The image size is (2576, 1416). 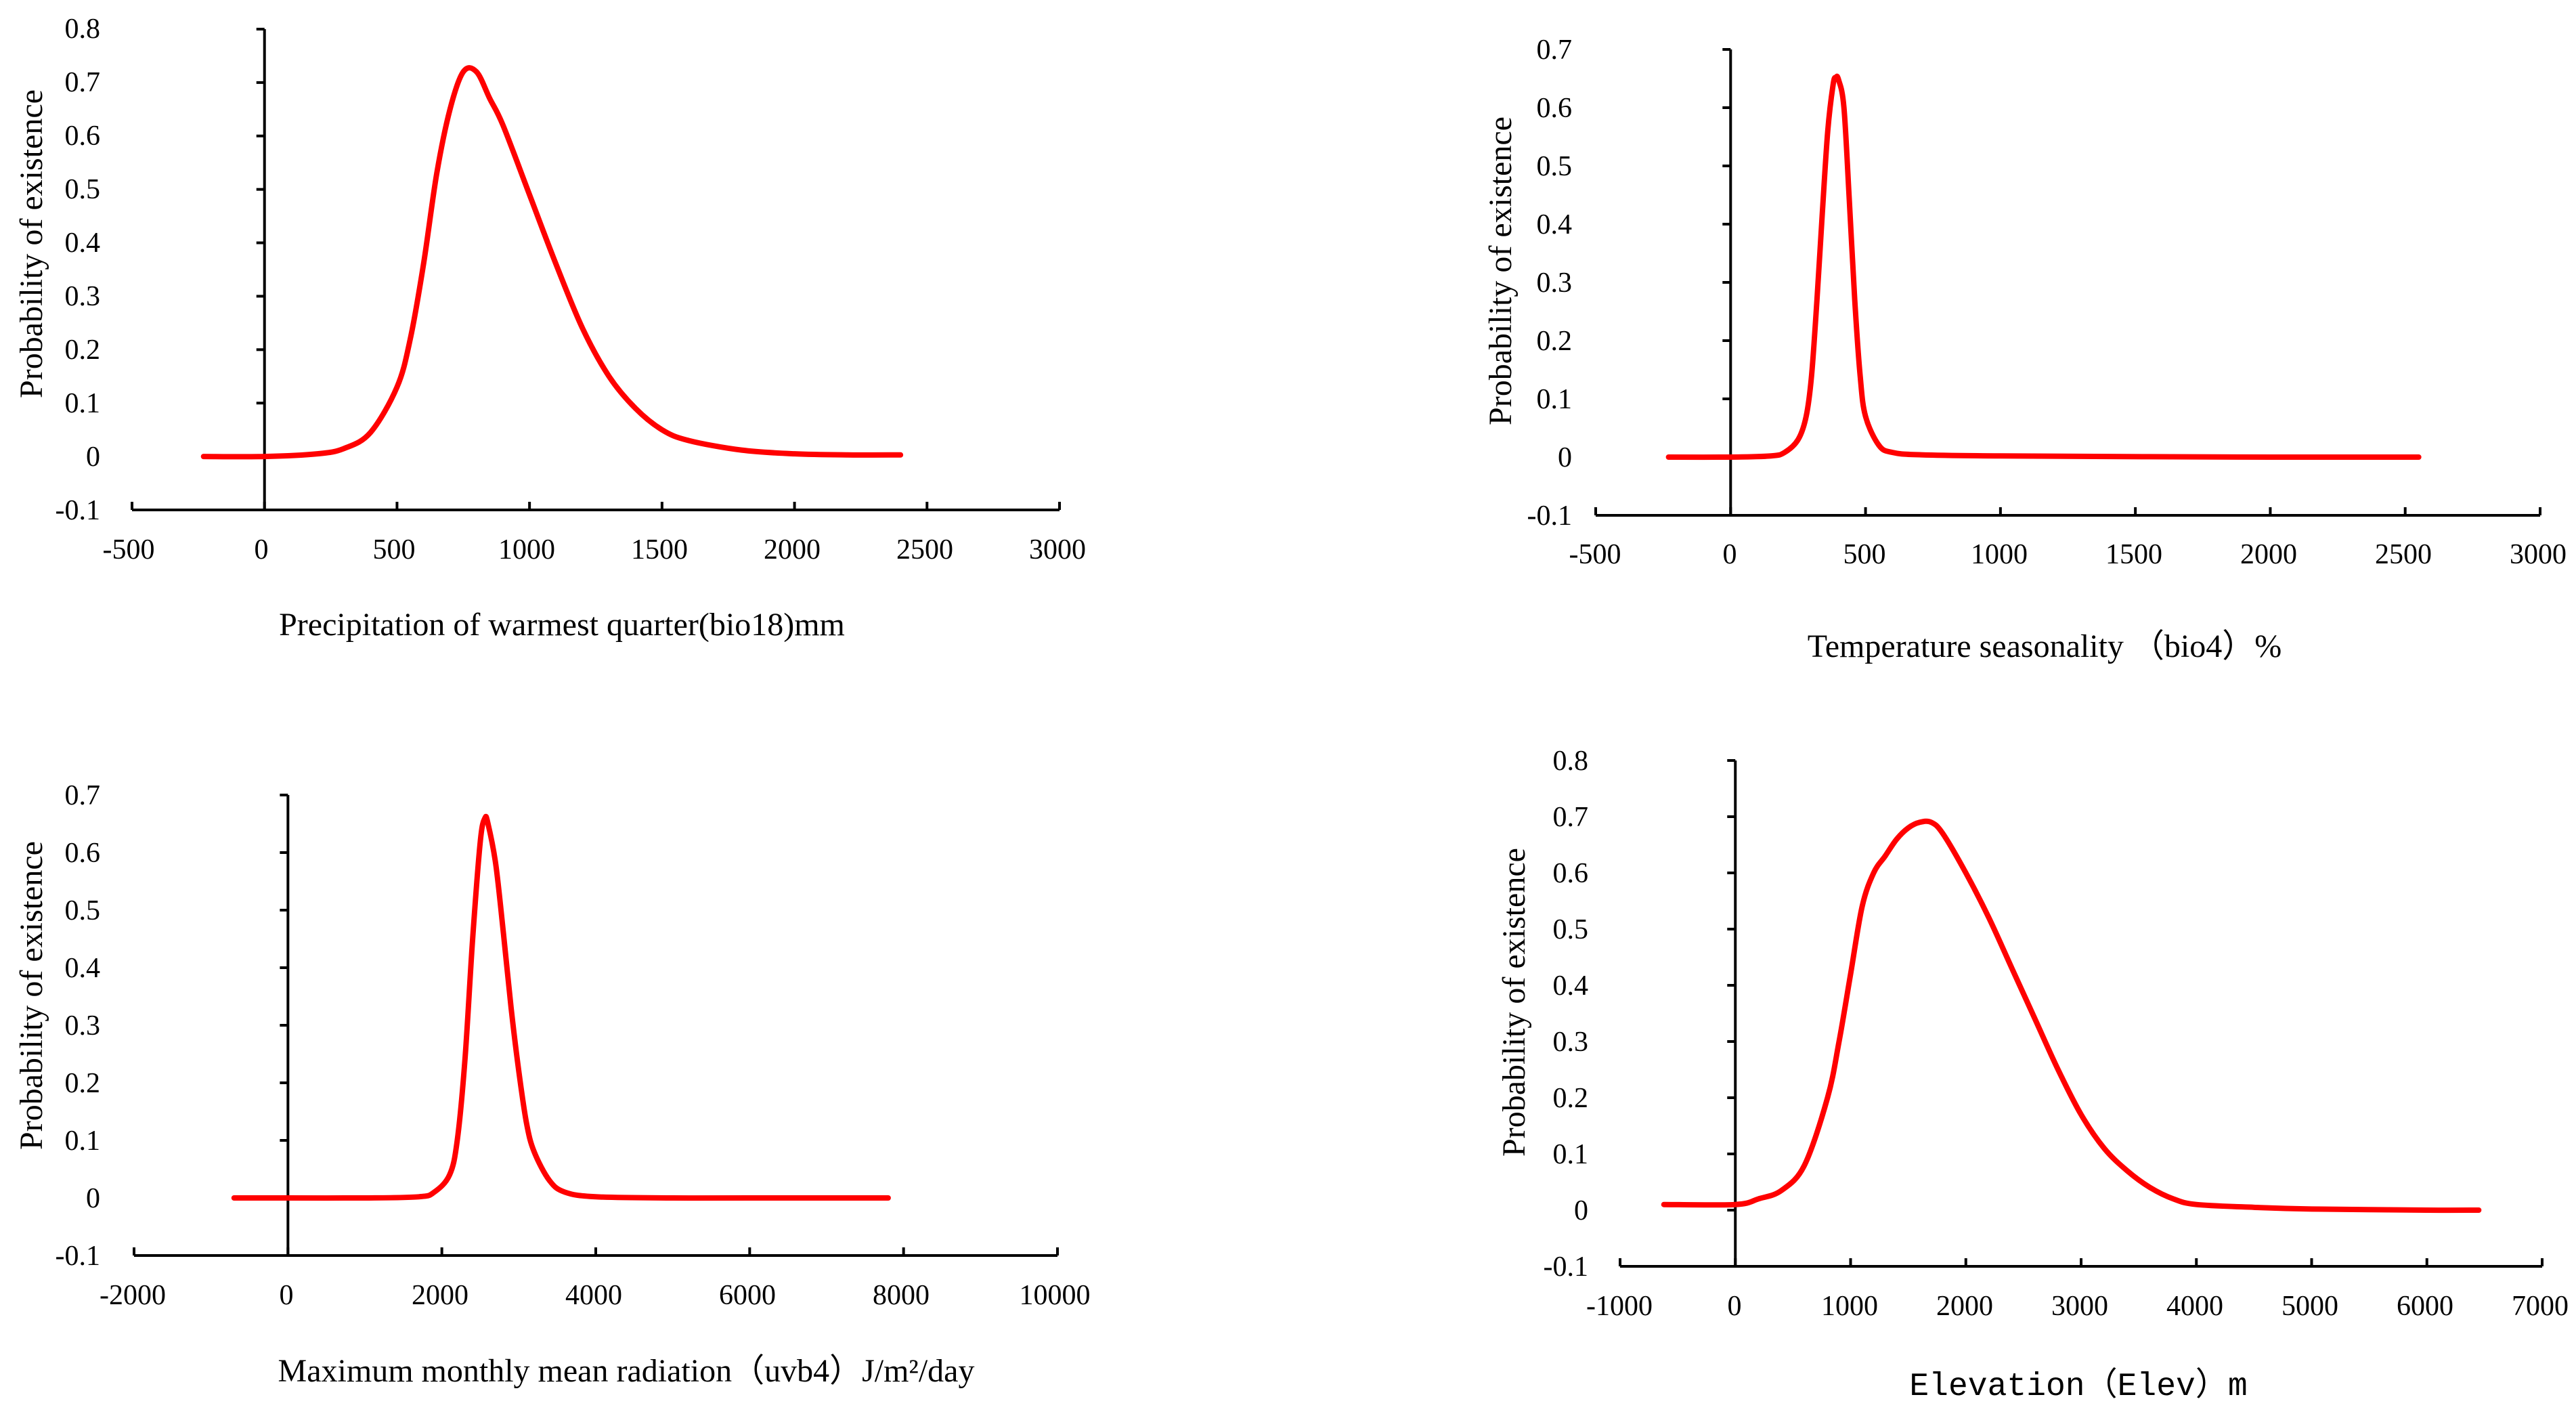 What do you see at coordinates (2310, 1306) in the screenshot?
I see `x-tick-label: 5000` at bounding box center [2310, 1306].